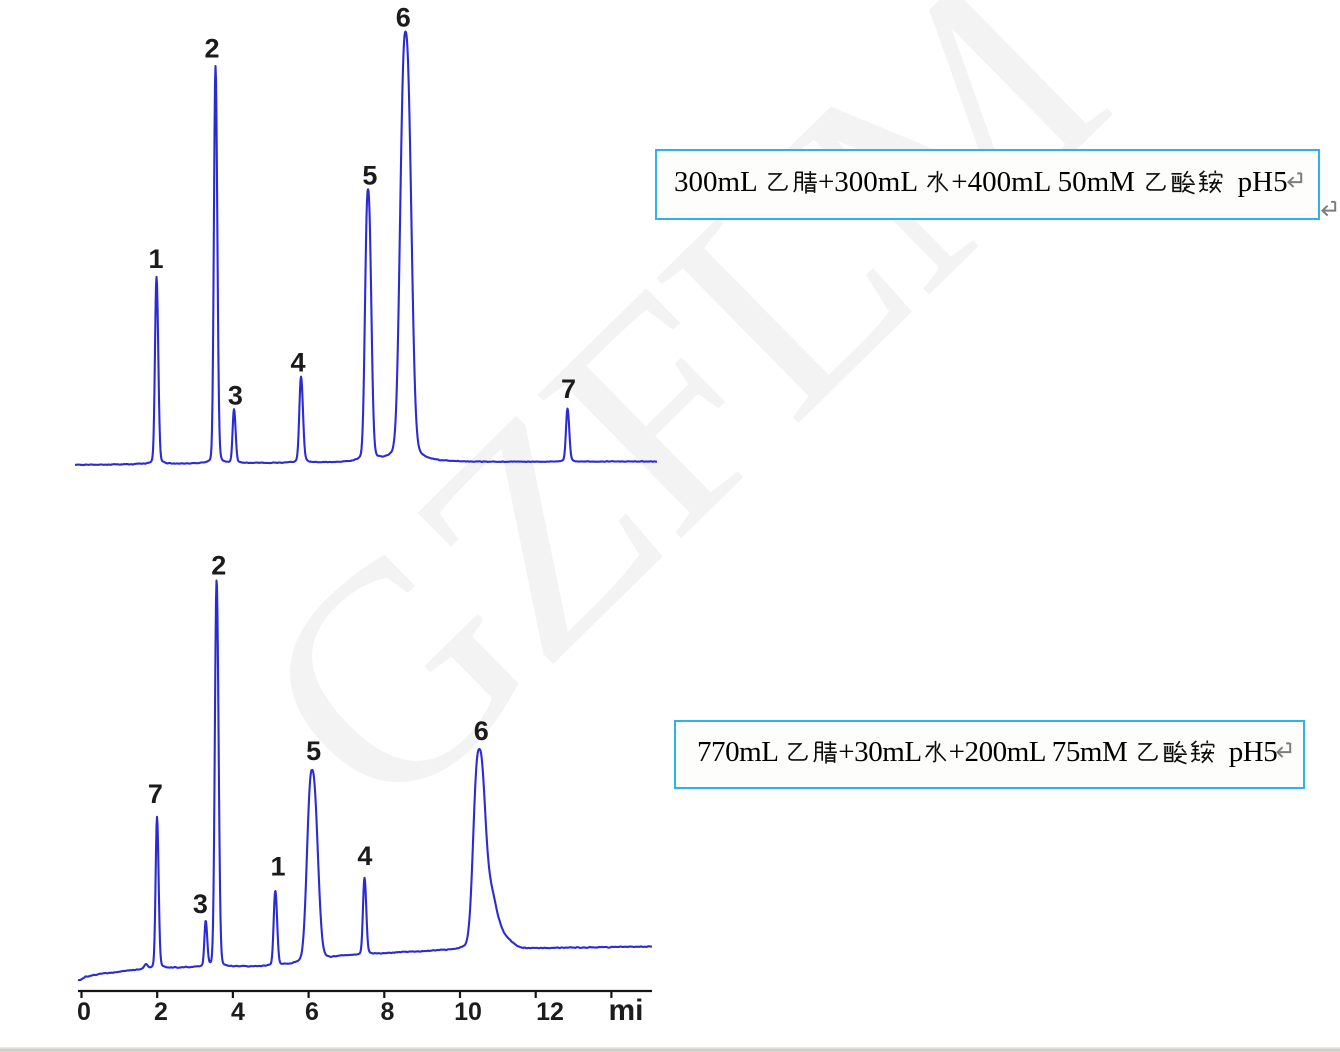 Image resolution: width=1340 pixels, height=1052 pixels. Describe the element at coordinates (84, 1012) in the screenshot. I see `svg-text: 0` at that location.